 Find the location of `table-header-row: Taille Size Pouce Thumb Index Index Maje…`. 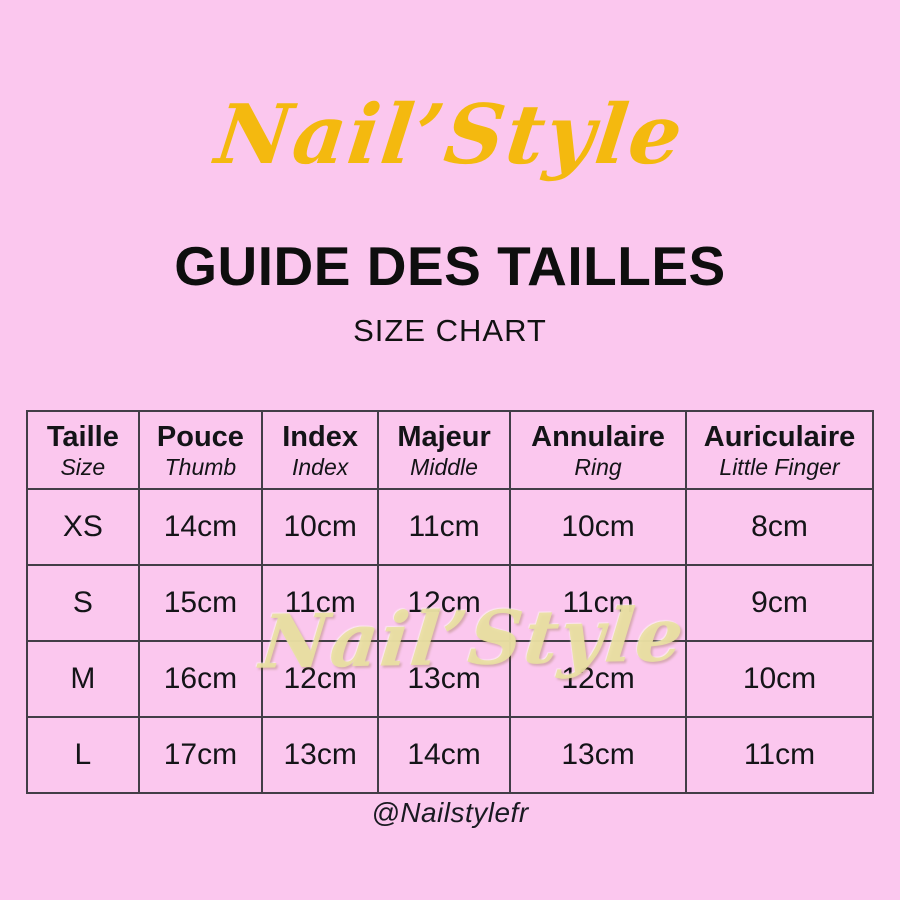

table-header-row: Taille Size Pouce Thumb Index Index Maje… is located at coordinates (450, 450).